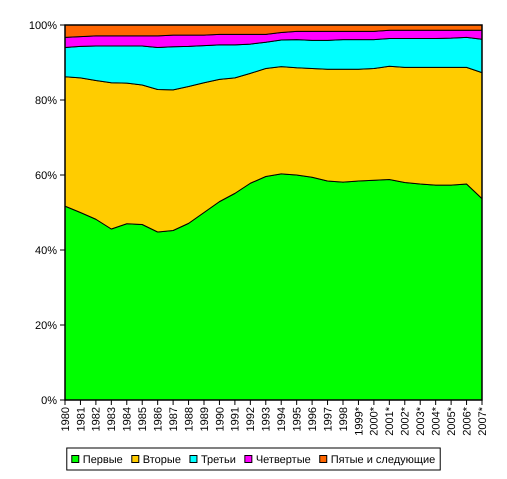 This screenshot has height=479, width=507. I want to click on x-tick-label: 1998, so click(344, 419).